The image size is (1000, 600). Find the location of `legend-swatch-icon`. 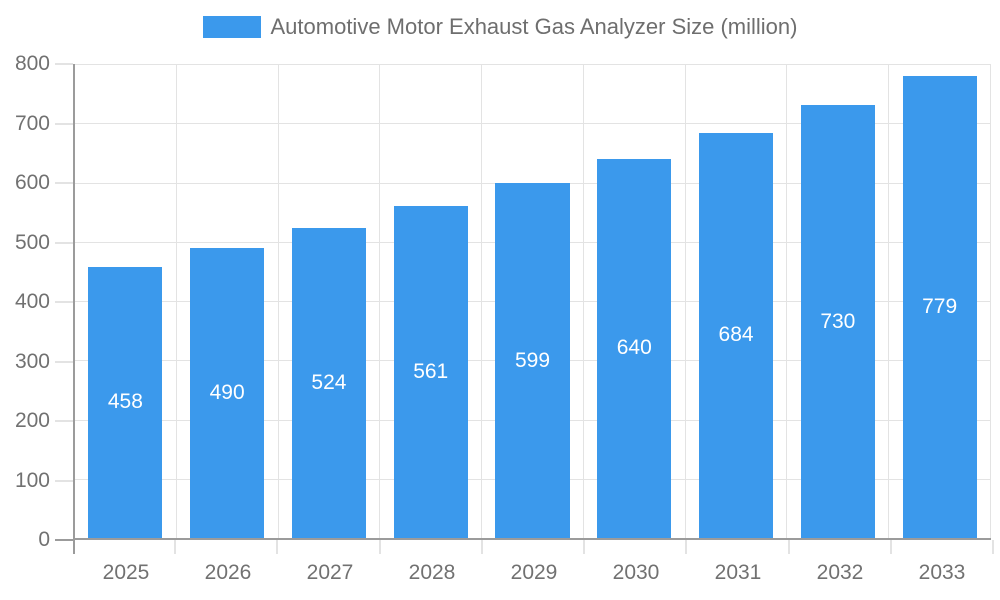

legend-swatch-icon is located at coordinates (231, 27).